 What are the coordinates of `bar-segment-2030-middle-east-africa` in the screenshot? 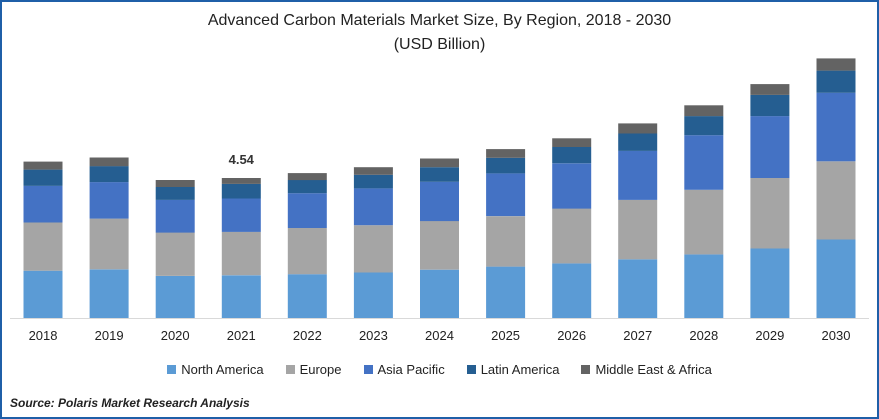 It's located at (836, 64).